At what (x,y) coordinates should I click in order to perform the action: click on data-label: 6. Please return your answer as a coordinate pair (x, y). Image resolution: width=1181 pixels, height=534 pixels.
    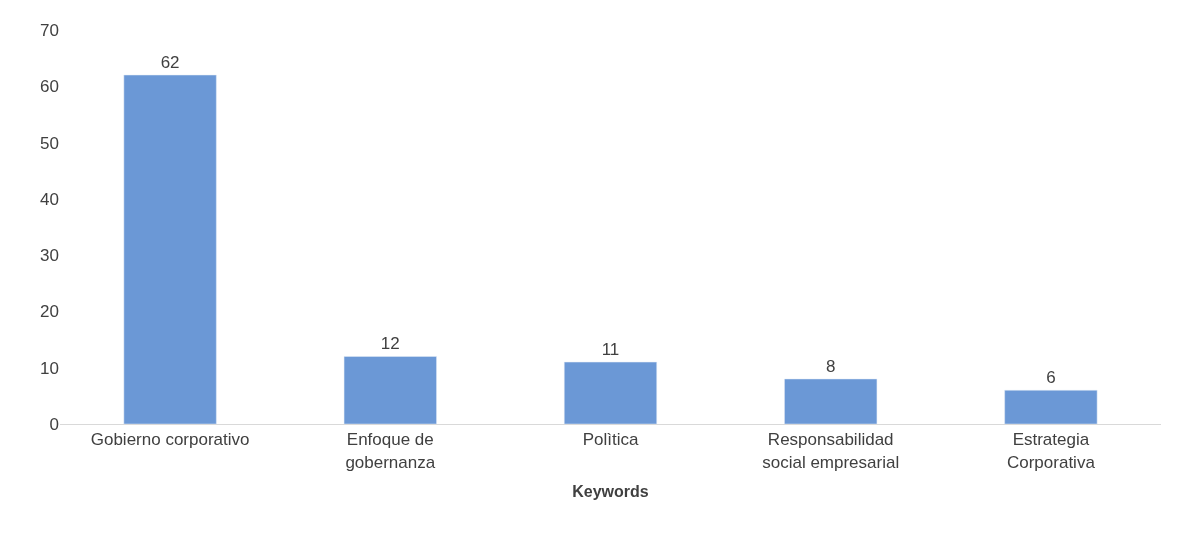
    Looking at the image, I should click on (1051, 378).